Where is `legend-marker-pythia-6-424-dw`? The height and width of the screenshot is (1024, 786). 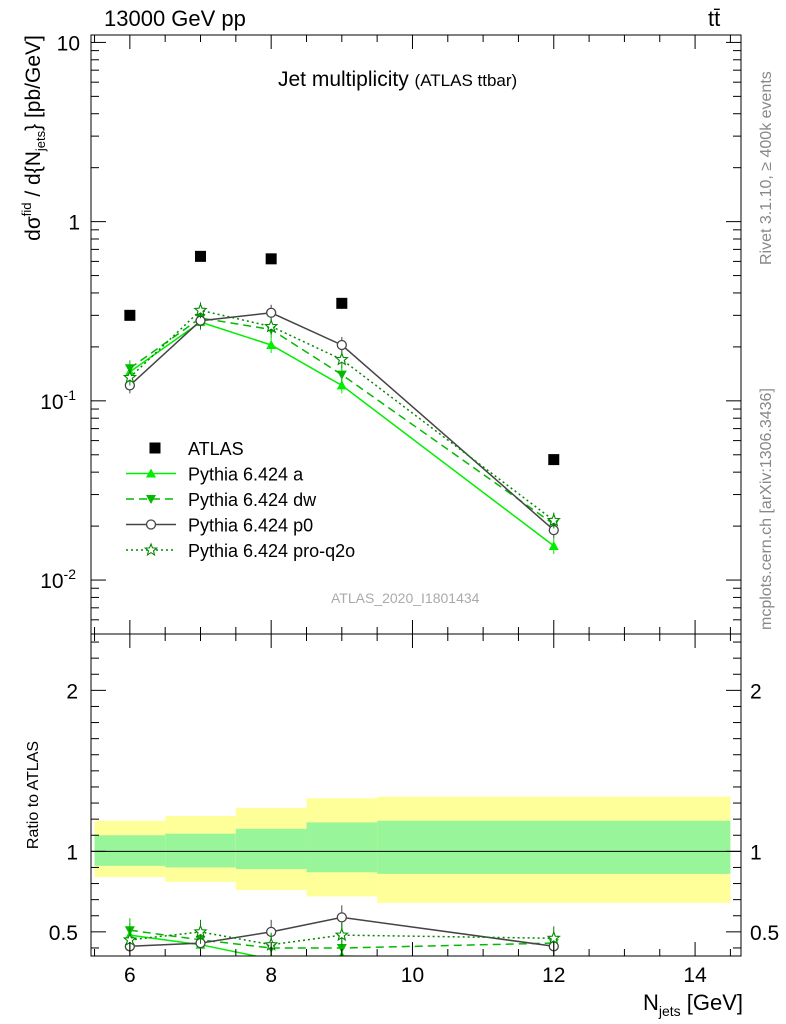 legend-marker-pythia-6-424-dw is located at coordinates (151, 499).